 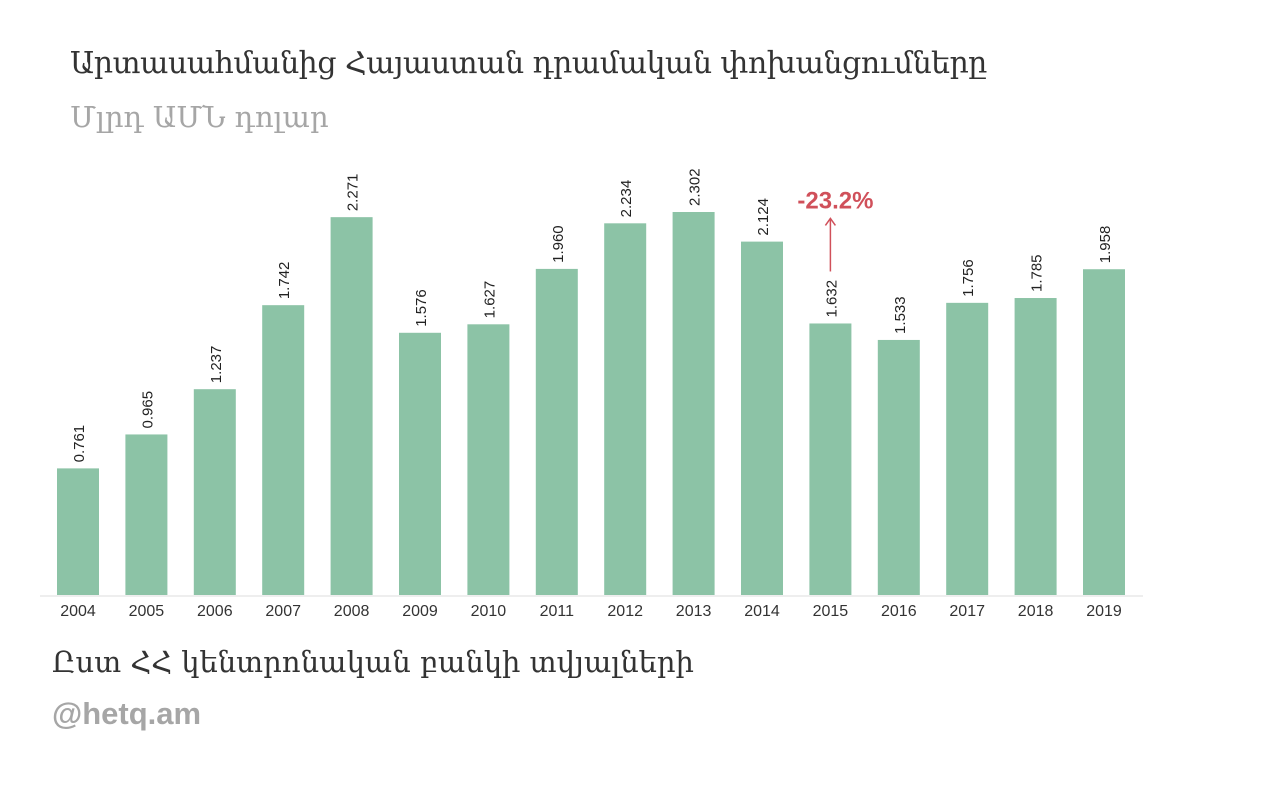 What do you see at coordinates (488, 459) in the screenshot?
I see `bar-2010` at bounding box center [488, 459].